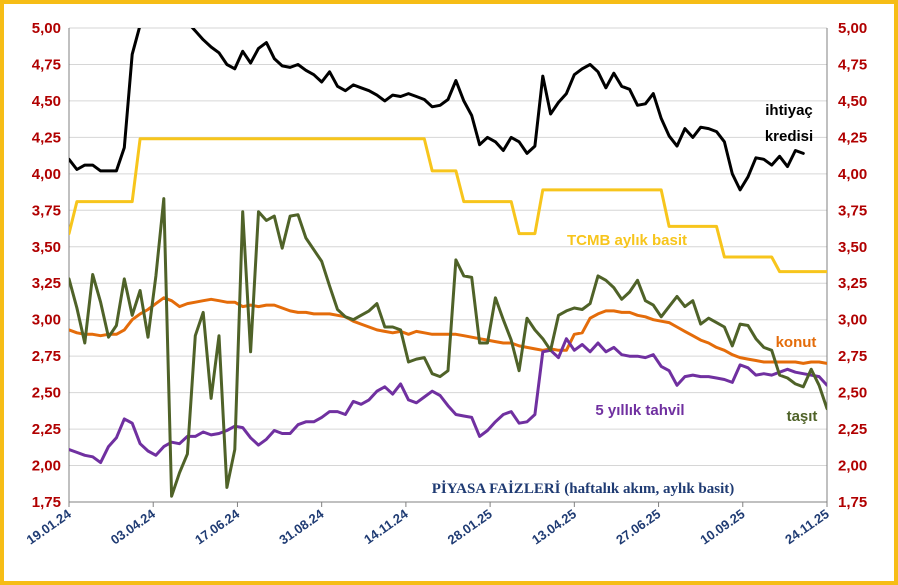 Image resolution: width=898 pixels, height=585 pixels. I want to click on y-tick-right: 3,25, so click(852, 283).